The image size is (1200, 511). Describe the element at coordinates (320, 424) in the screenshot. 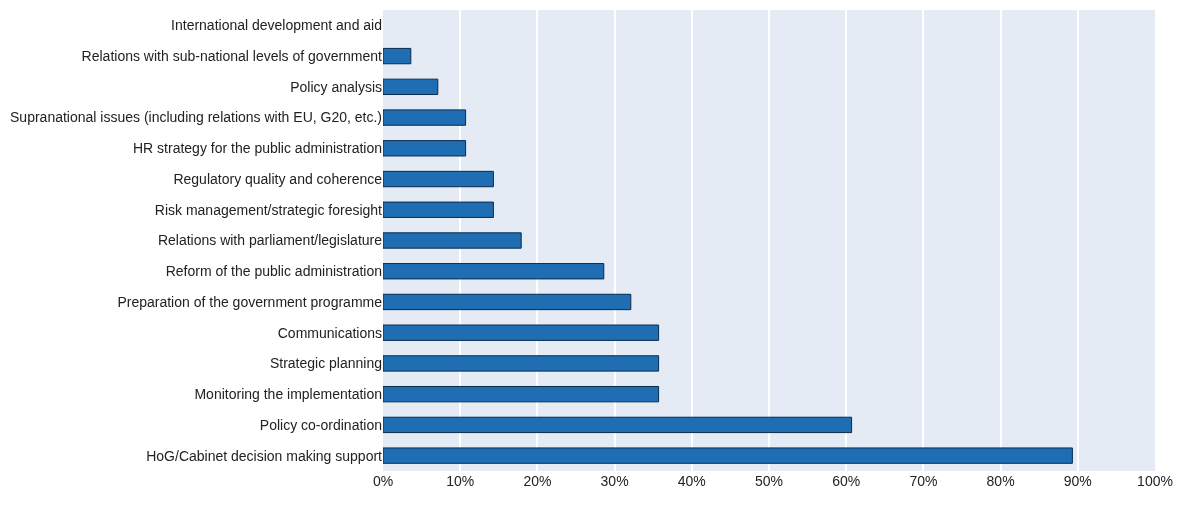

I see `y-tick-label: Policy co-ordination` at that location.